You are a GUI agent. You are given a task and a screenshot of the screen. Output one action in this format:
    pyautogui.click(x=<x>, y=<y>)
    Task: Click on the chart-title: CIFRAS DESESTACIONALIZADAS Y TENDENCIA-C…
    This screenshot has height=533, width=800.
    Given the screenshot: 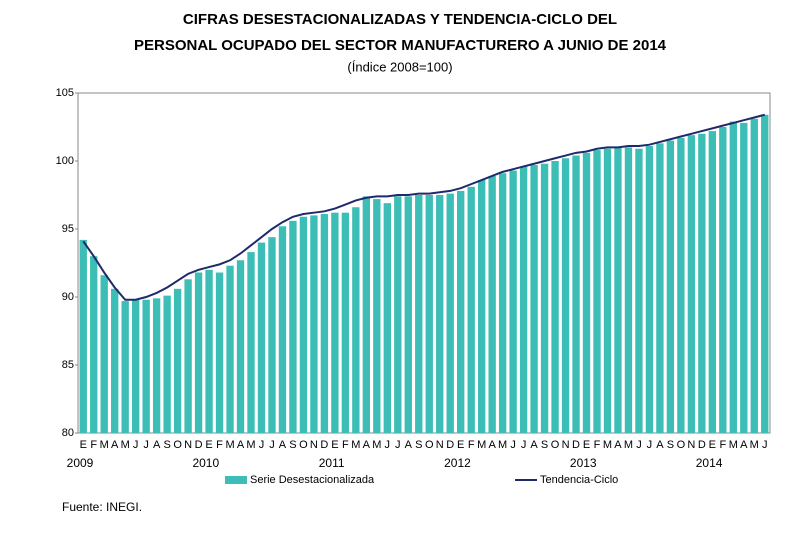 What is the action you would take?
    pyautogui.click(x=400, y=19)
    